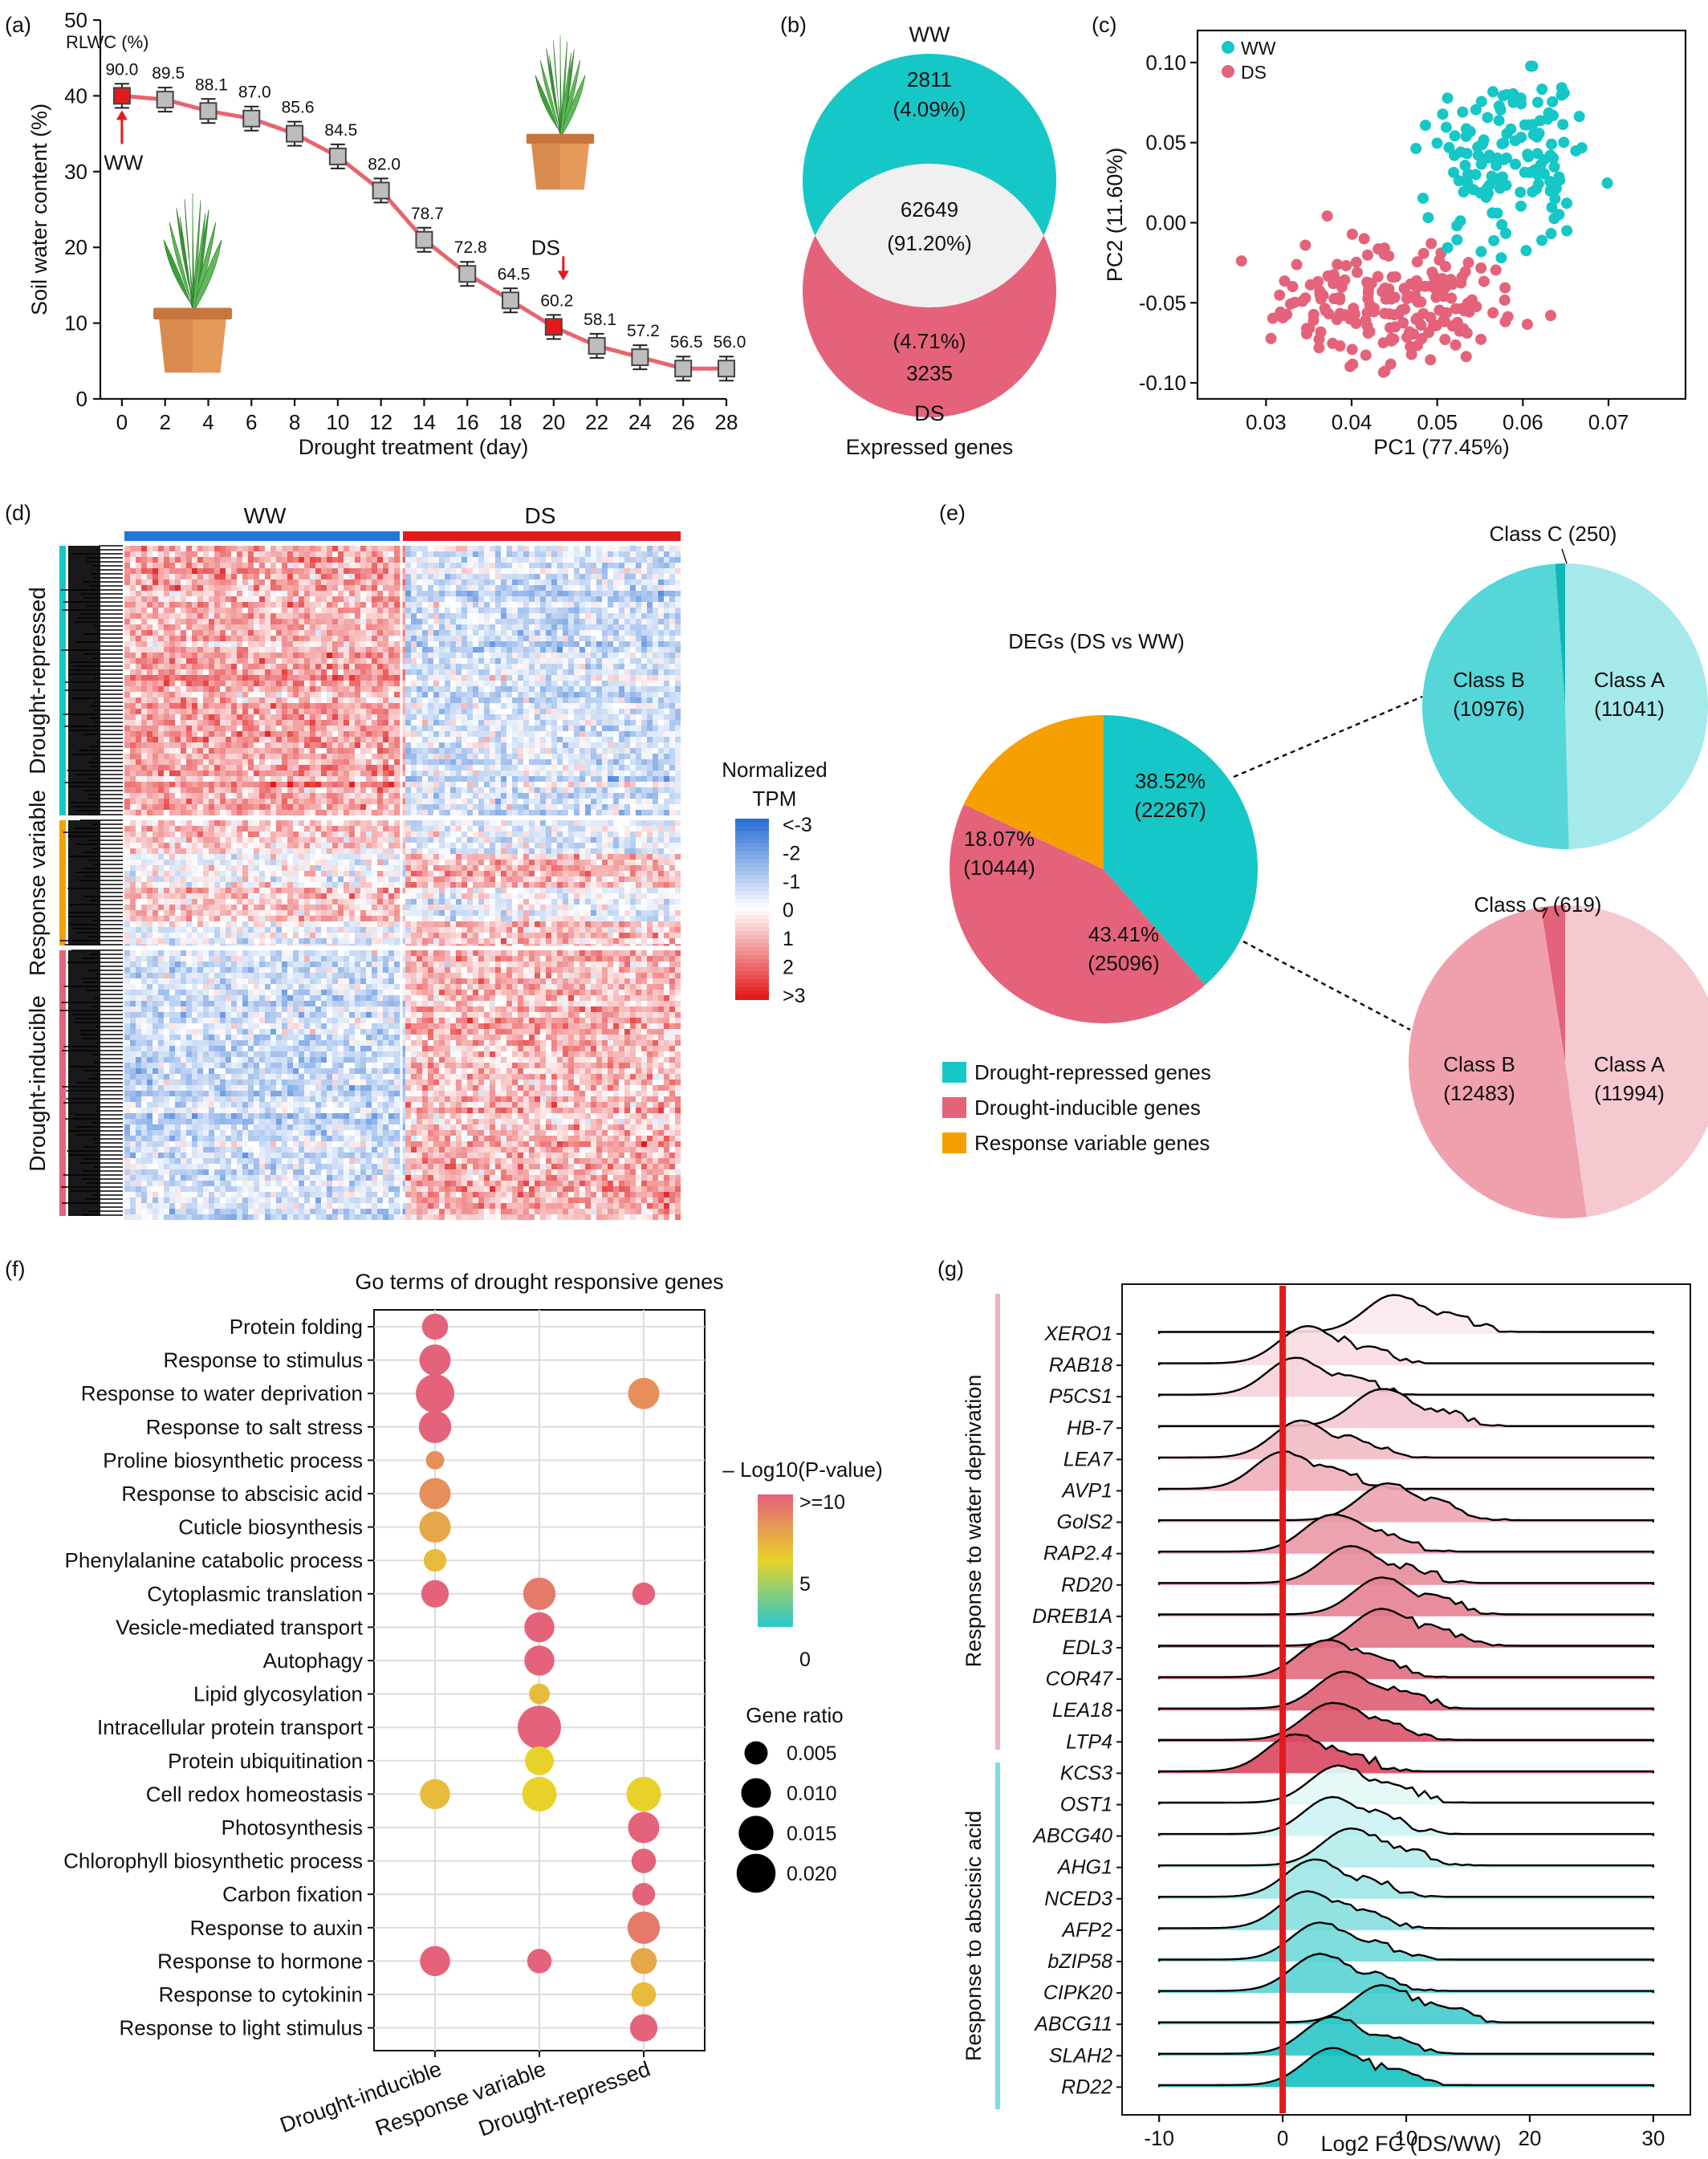 The image size is (1708, 2159). What do you see at coordinates (299, 108) in the screenshot?
I see `rlwc-value-label: 85.6` at bounding box center [299, 108].